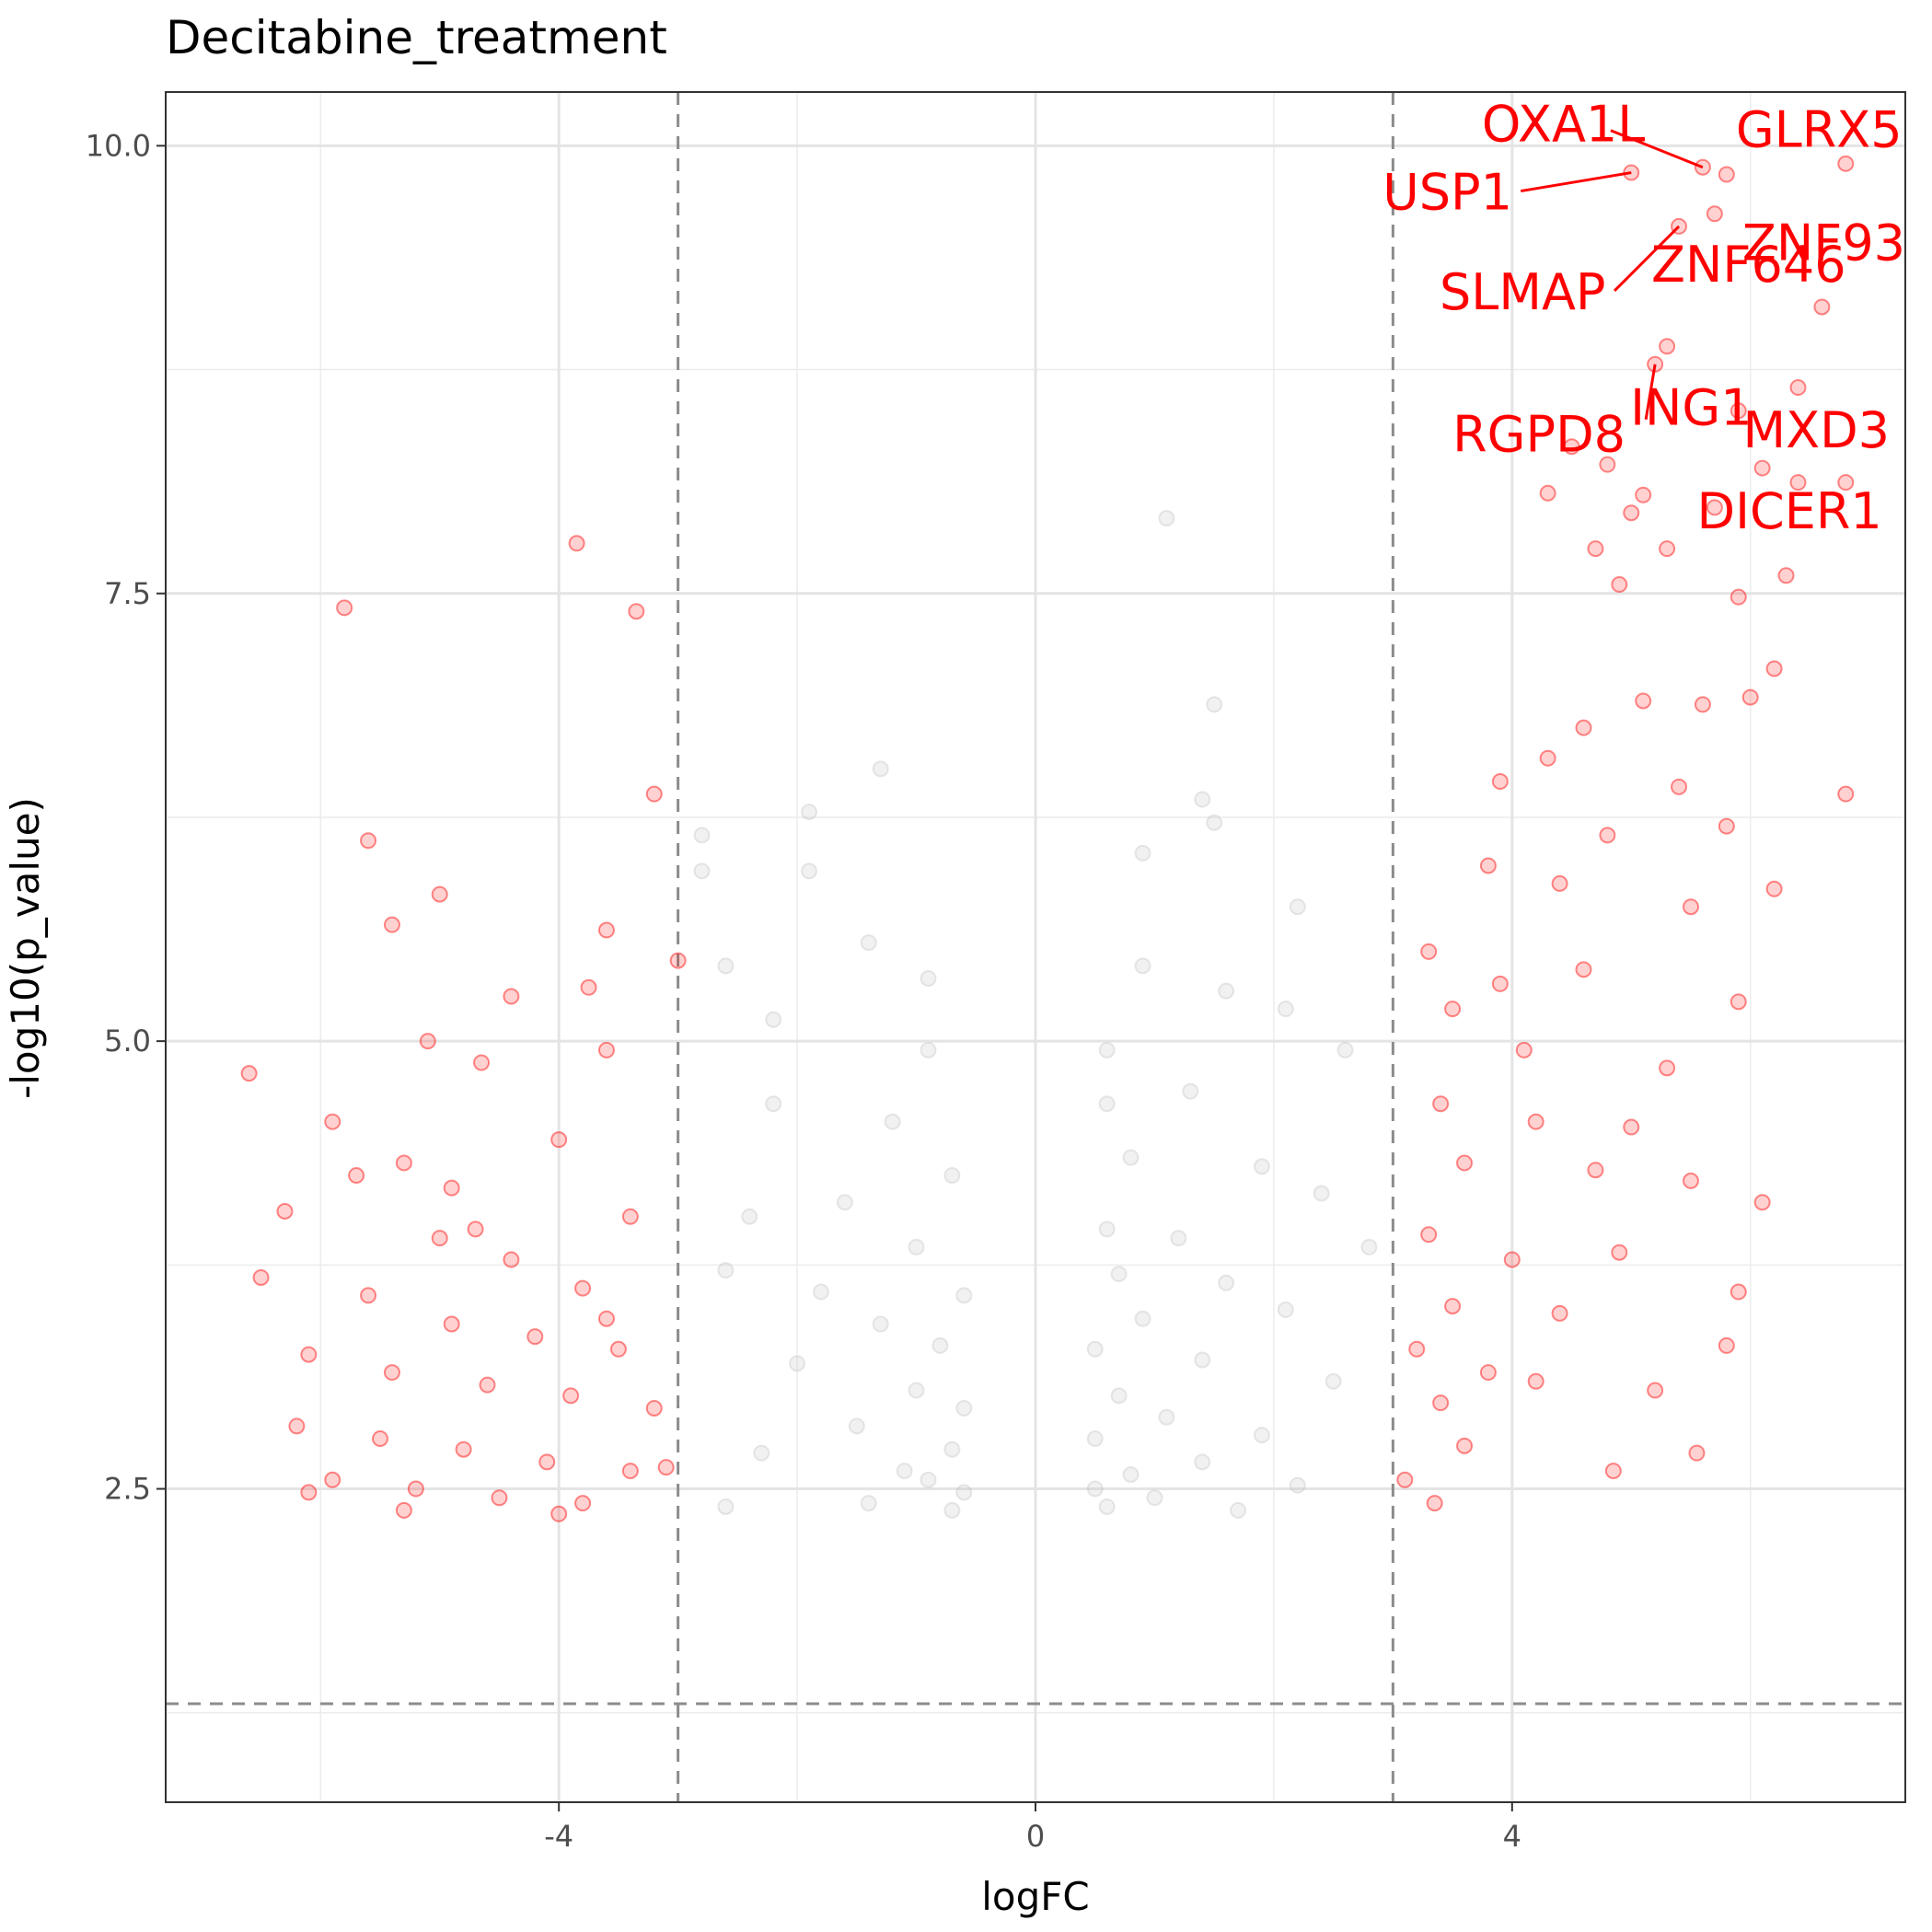 The width and height of the screenshot is (1932, 1932). What do you see at coordinates (26, 948) in the screenshot?
I see `y-axis-title: -log10(p_value)` at bounding box center [26, 948].